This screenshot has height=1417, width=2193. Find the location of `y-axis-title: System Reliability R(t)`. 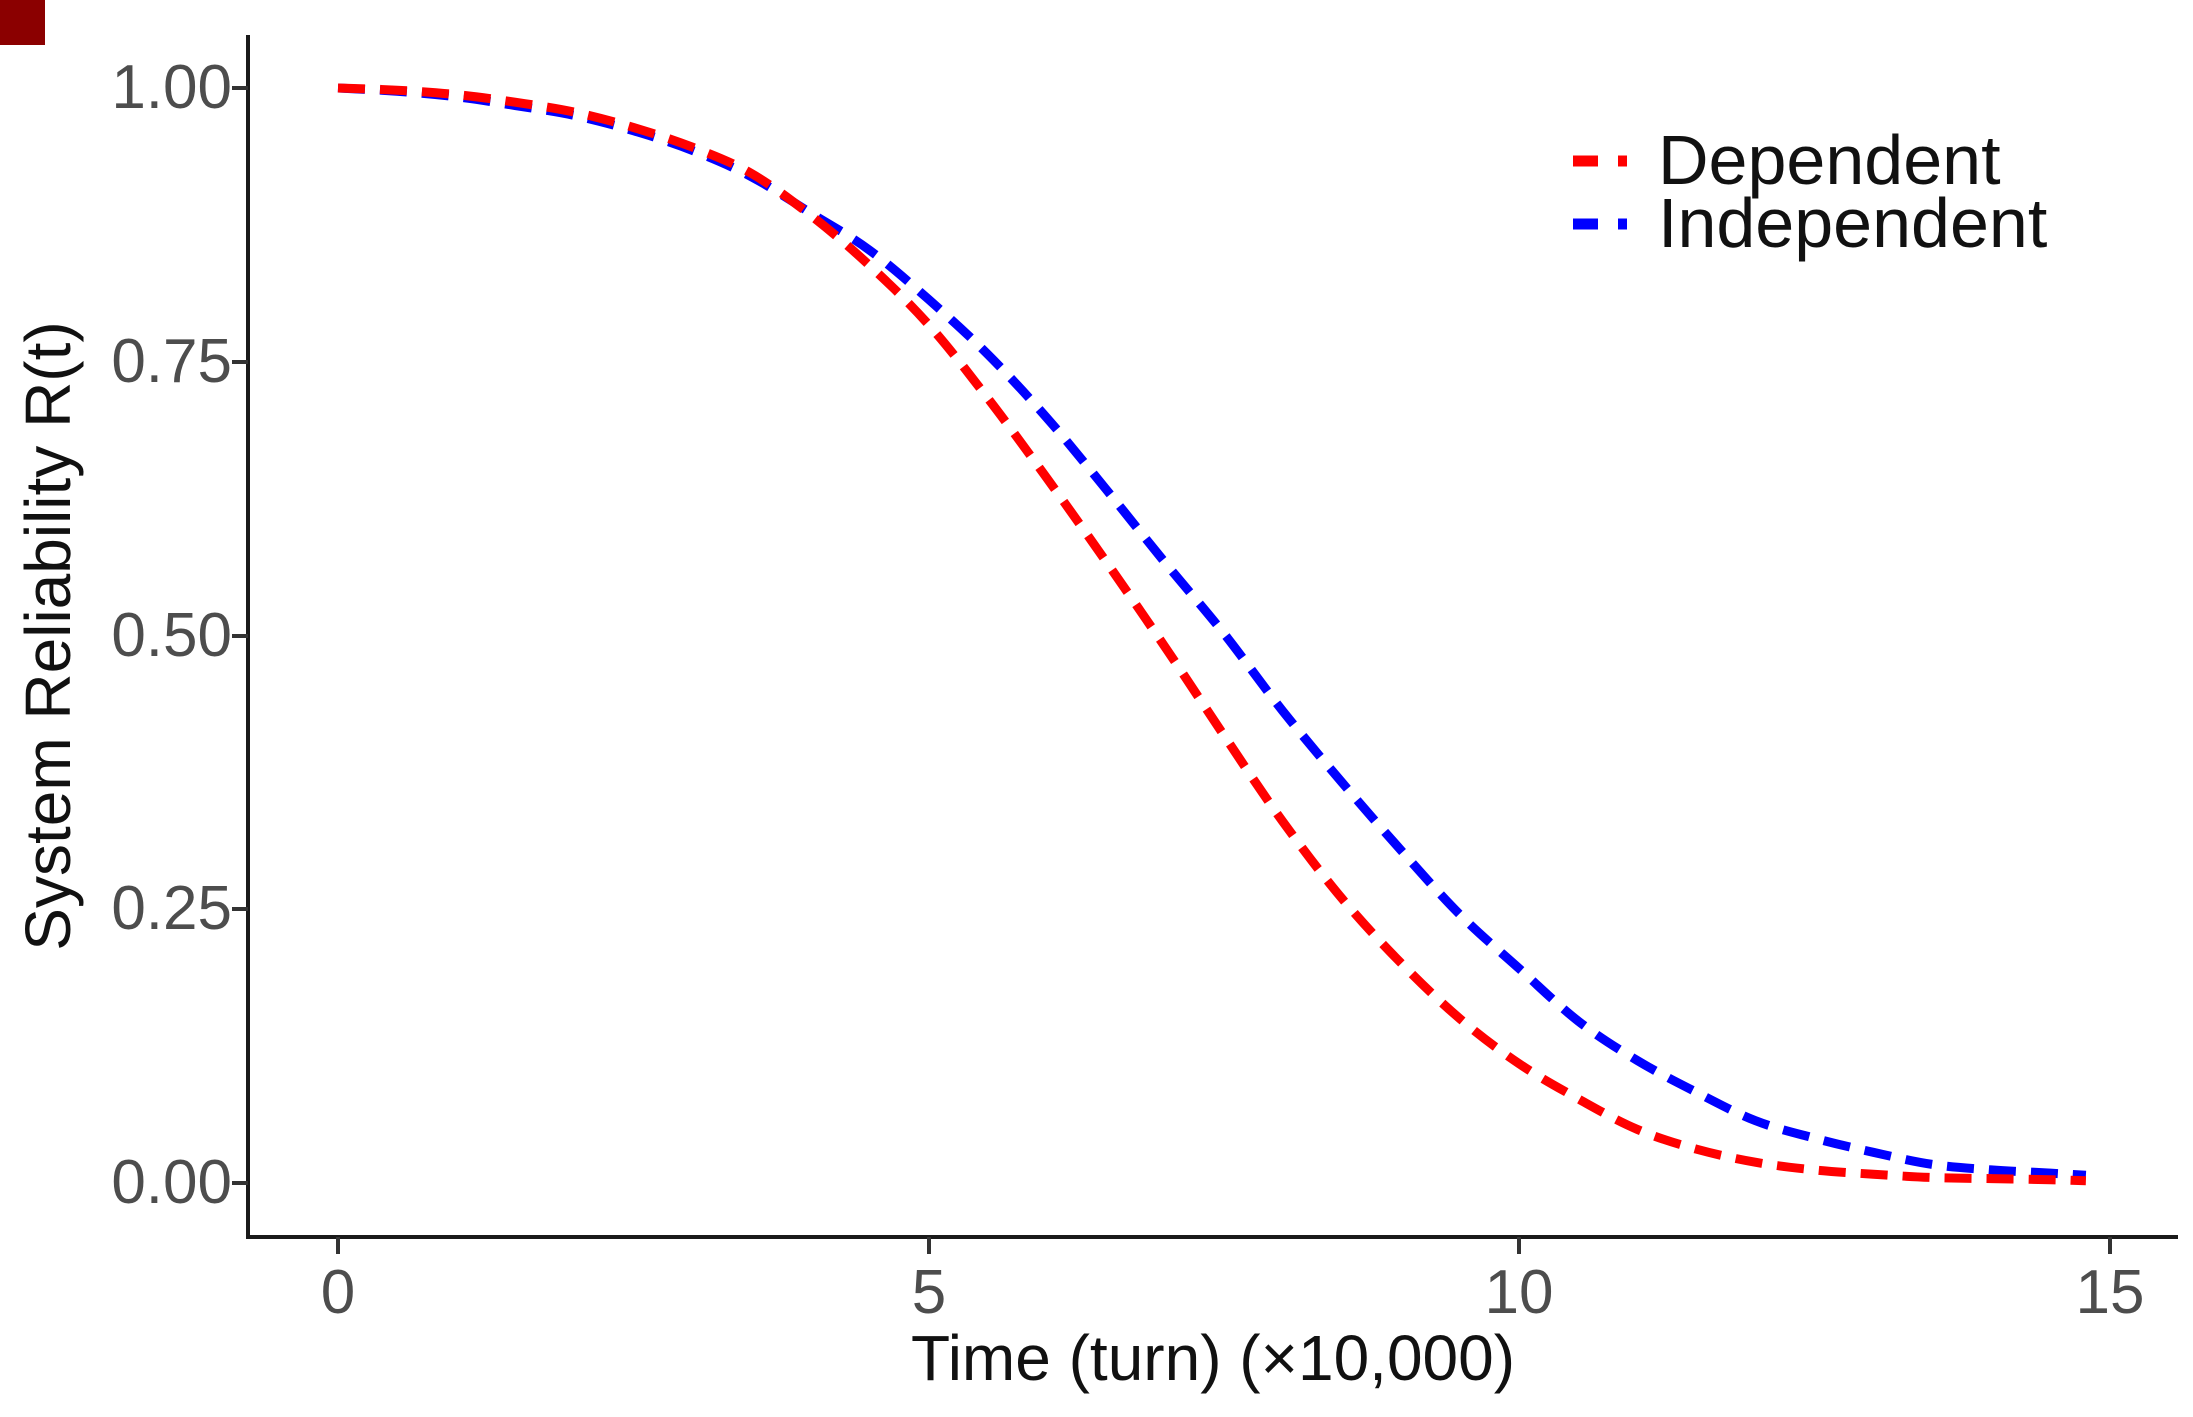

y-axis-title: System Reliability R(t) is located at coordinates (48, 635).